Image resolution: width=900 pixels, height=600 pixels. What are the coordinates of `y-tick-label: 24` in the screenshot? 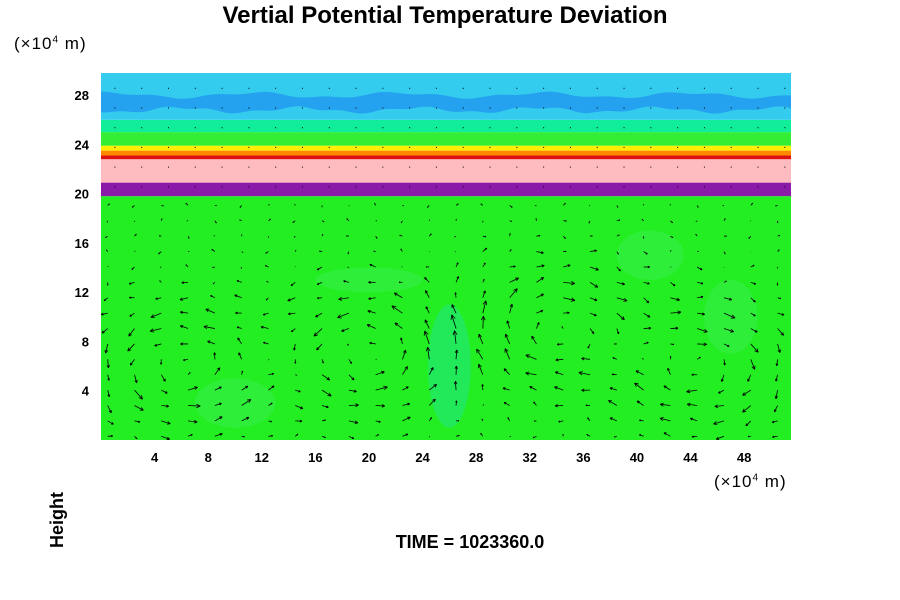 It's located at (82, 144).